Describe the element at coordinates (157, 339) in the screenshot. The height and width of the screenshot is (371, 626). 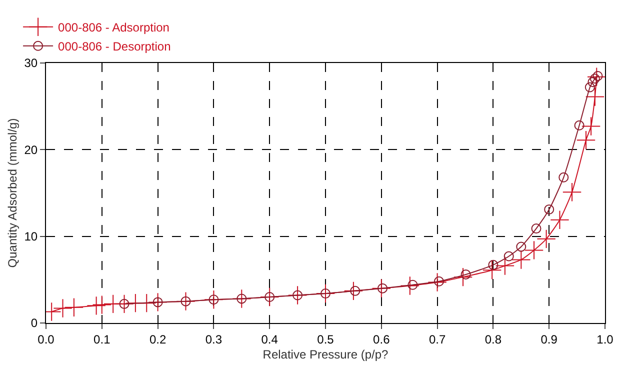
I see `x-tick-label: 0.2` at that location.